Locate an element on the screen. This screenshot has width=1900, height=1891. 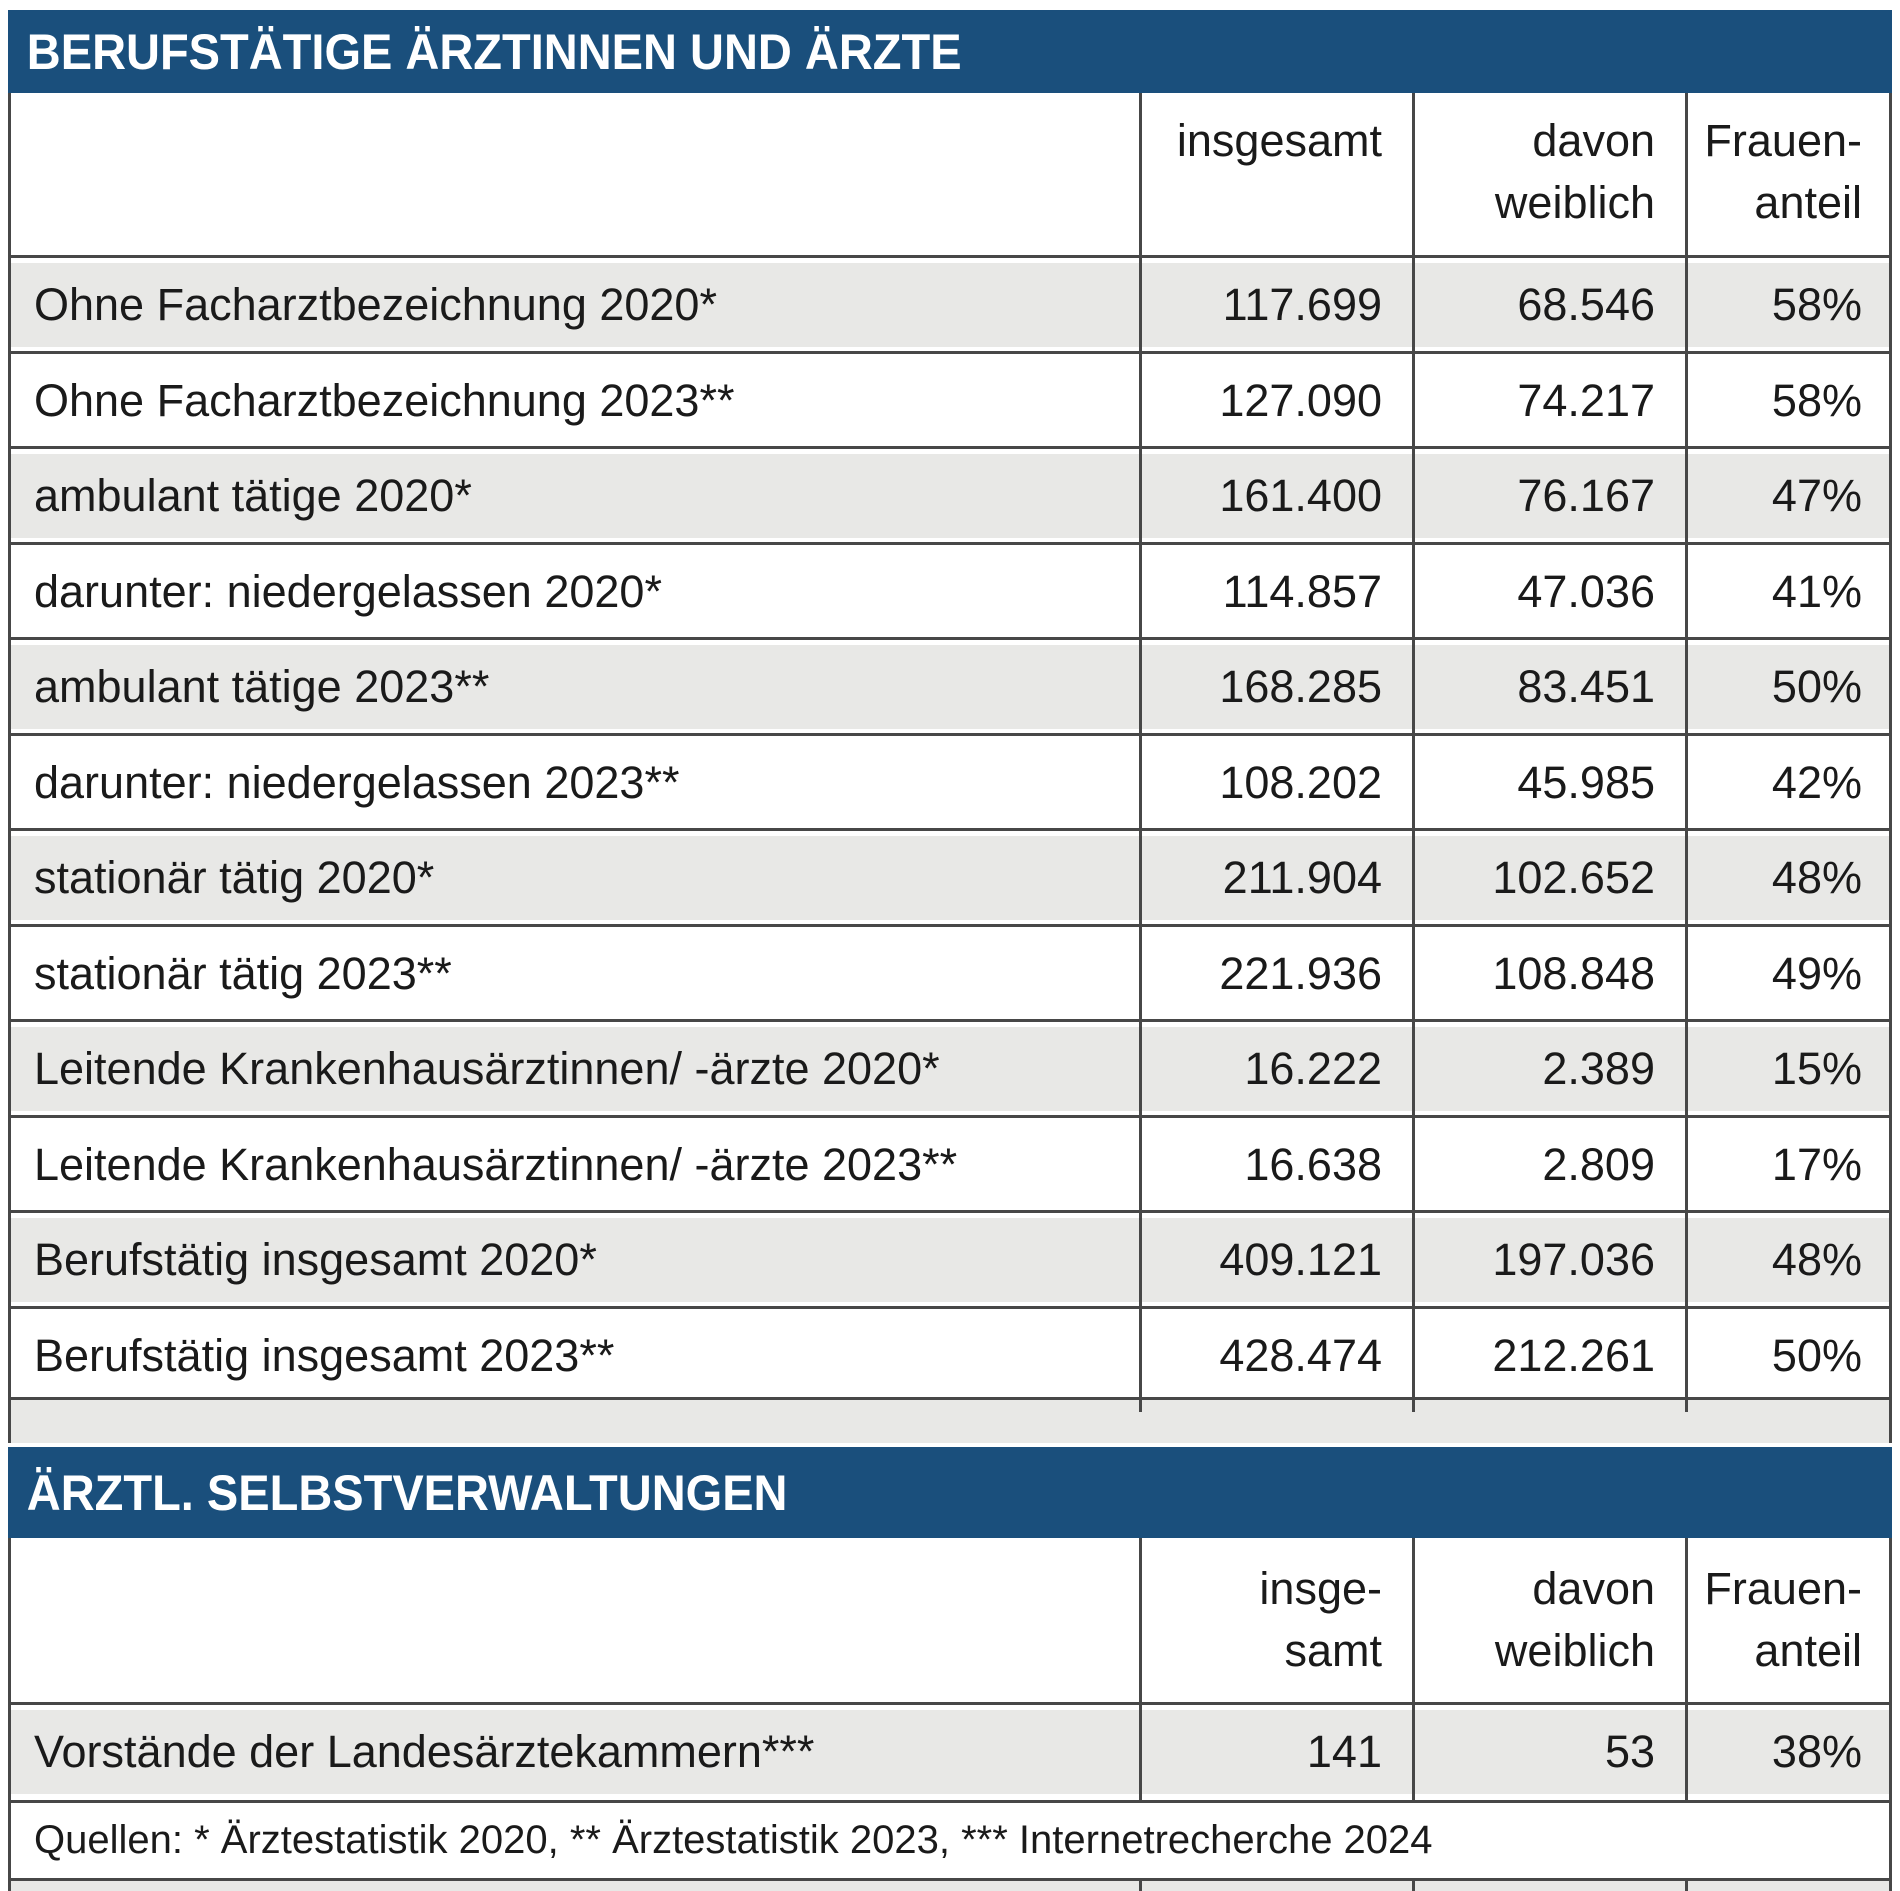
row-label: Berufstätig insgesamt 2020* is located at coordinates (315, 1259).